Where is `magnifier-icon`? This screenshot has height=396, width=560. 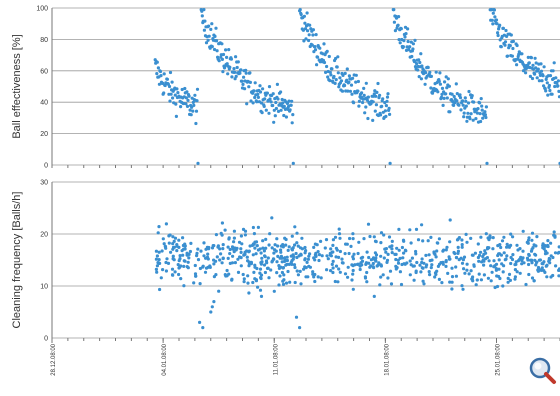 magnifier-icon is located at coordinates (542, 370).